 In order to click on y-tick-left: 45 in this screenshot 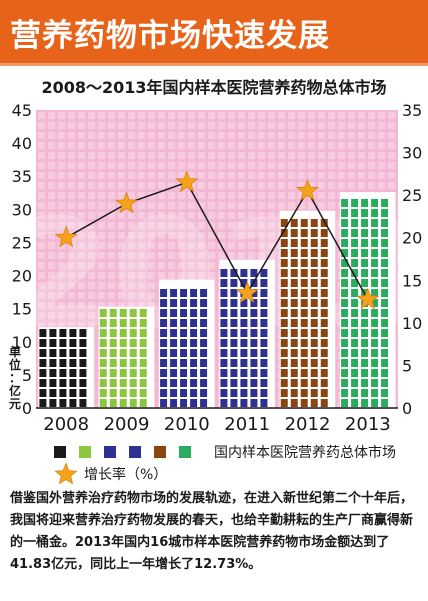, I will do `click(22, 110)`.